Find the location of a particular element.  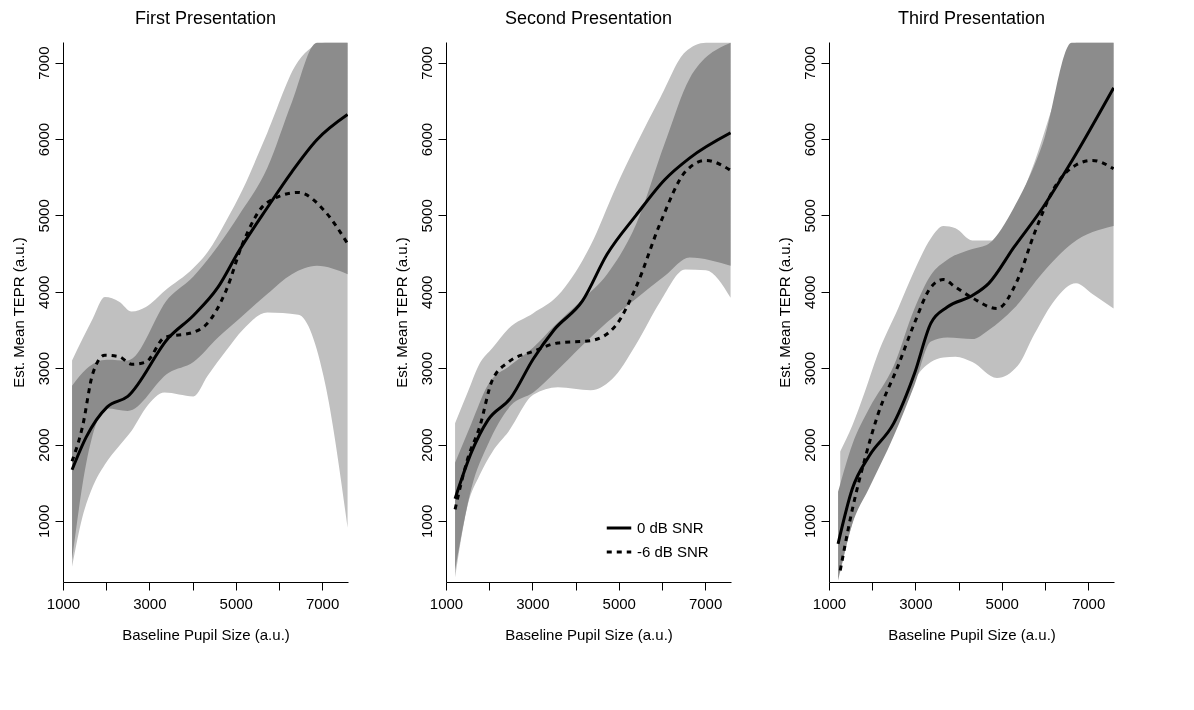

legend-label: -6 dB SNR is located at coordinates (673, 551).